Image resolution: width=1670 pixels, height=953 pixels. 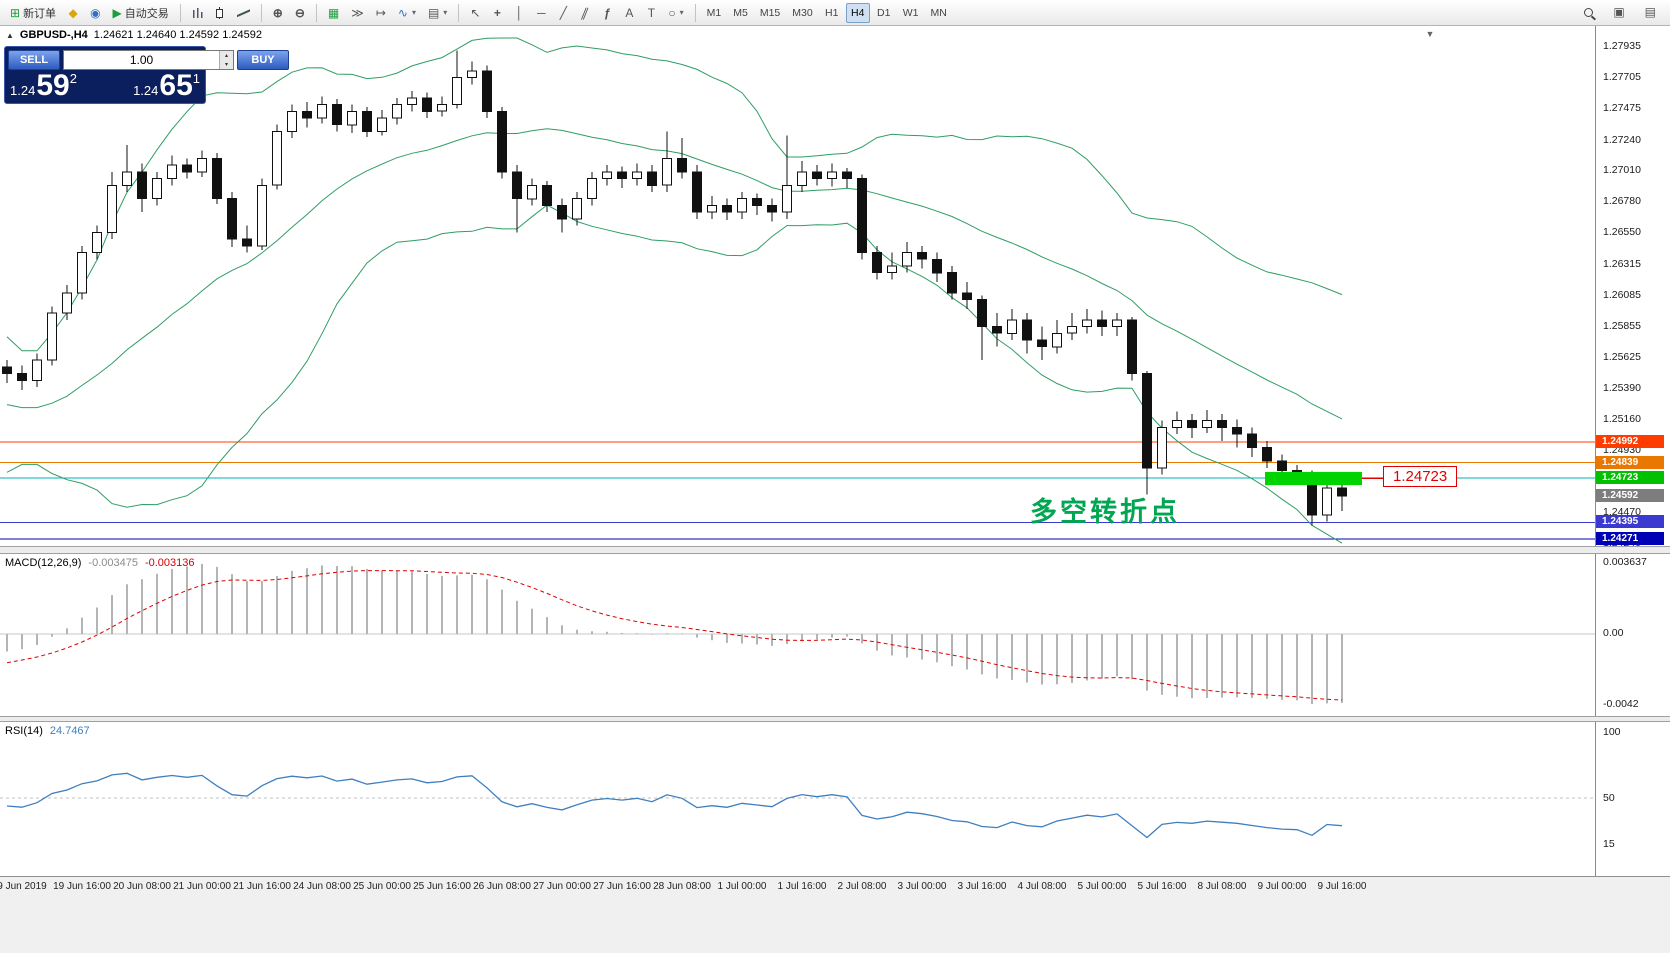 What do you see at coordinates (1630, 441) in the screenshot?
I see `price-level-tag: 1.24992` at bounding box center [1630, 441].